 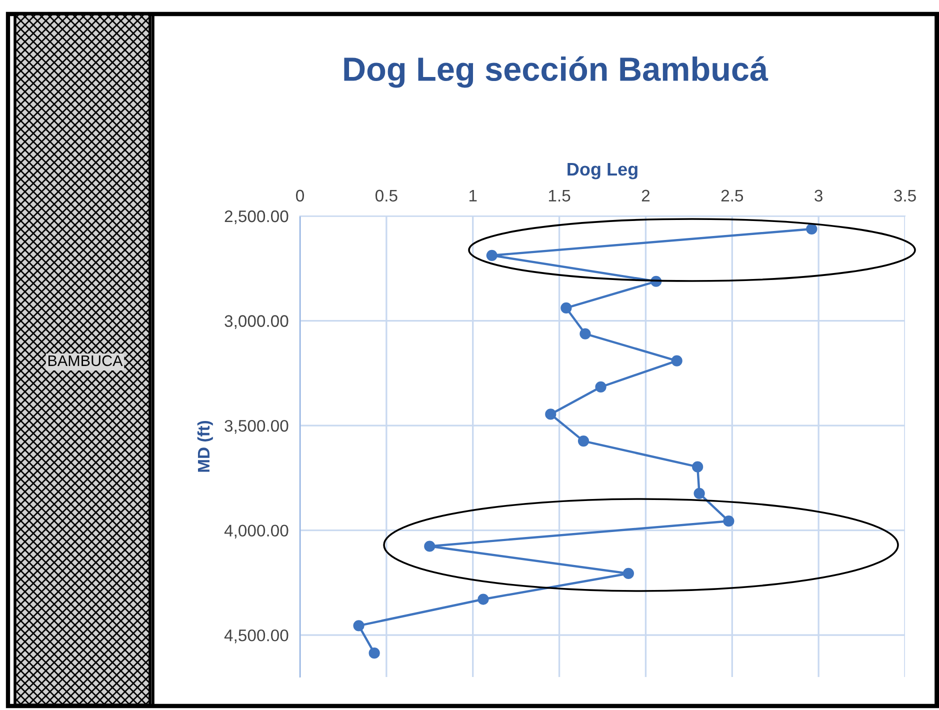 I want to click on x-tick-label: 2.5, so click(x=732, y=196).